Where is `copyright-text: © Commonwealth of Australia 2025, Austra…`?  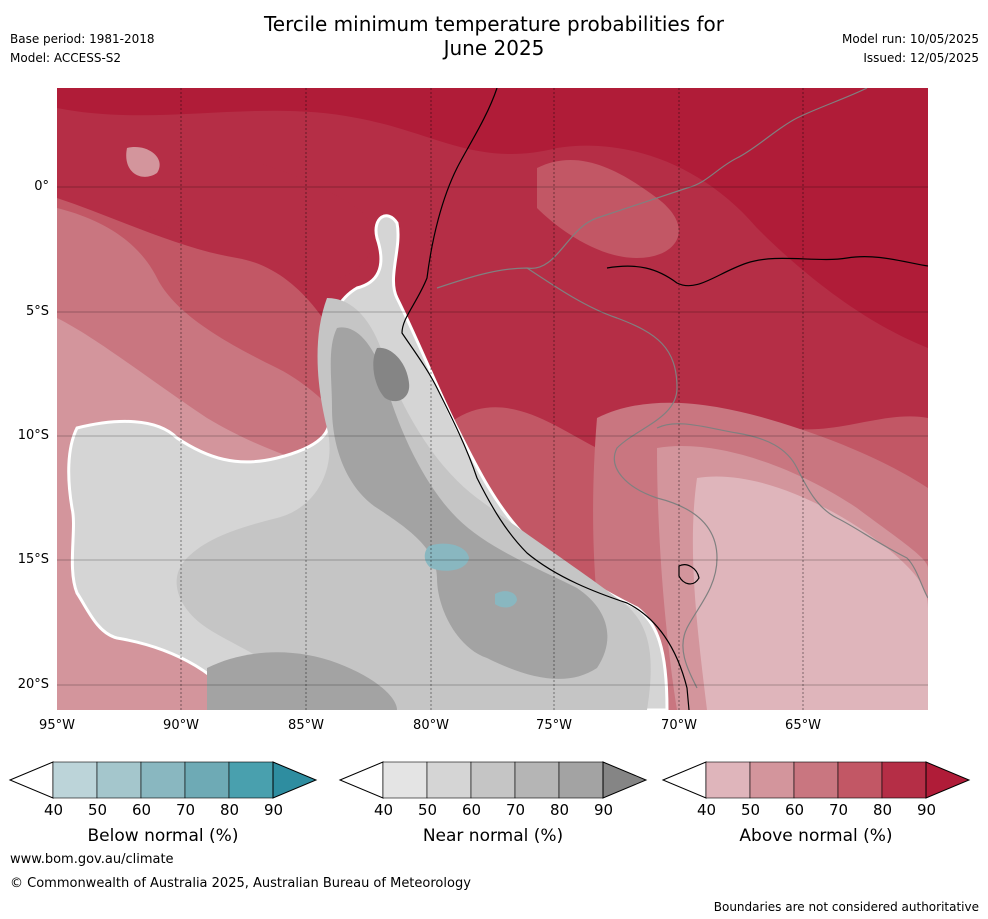 copyright-text: © Commonwealth of Australia 2025, Austra… is located at coordinates (240, 883).